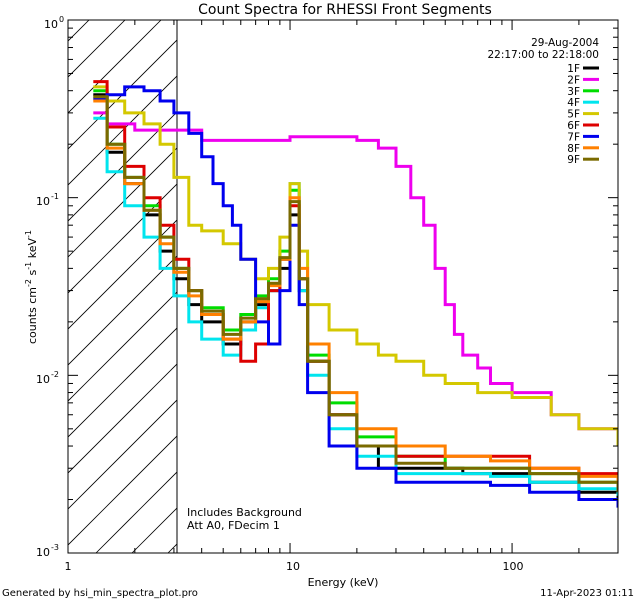 This screenshot has width=640, height=600. I want to click on y-tick-label-0.01: 10 -2, so click(47, 378).